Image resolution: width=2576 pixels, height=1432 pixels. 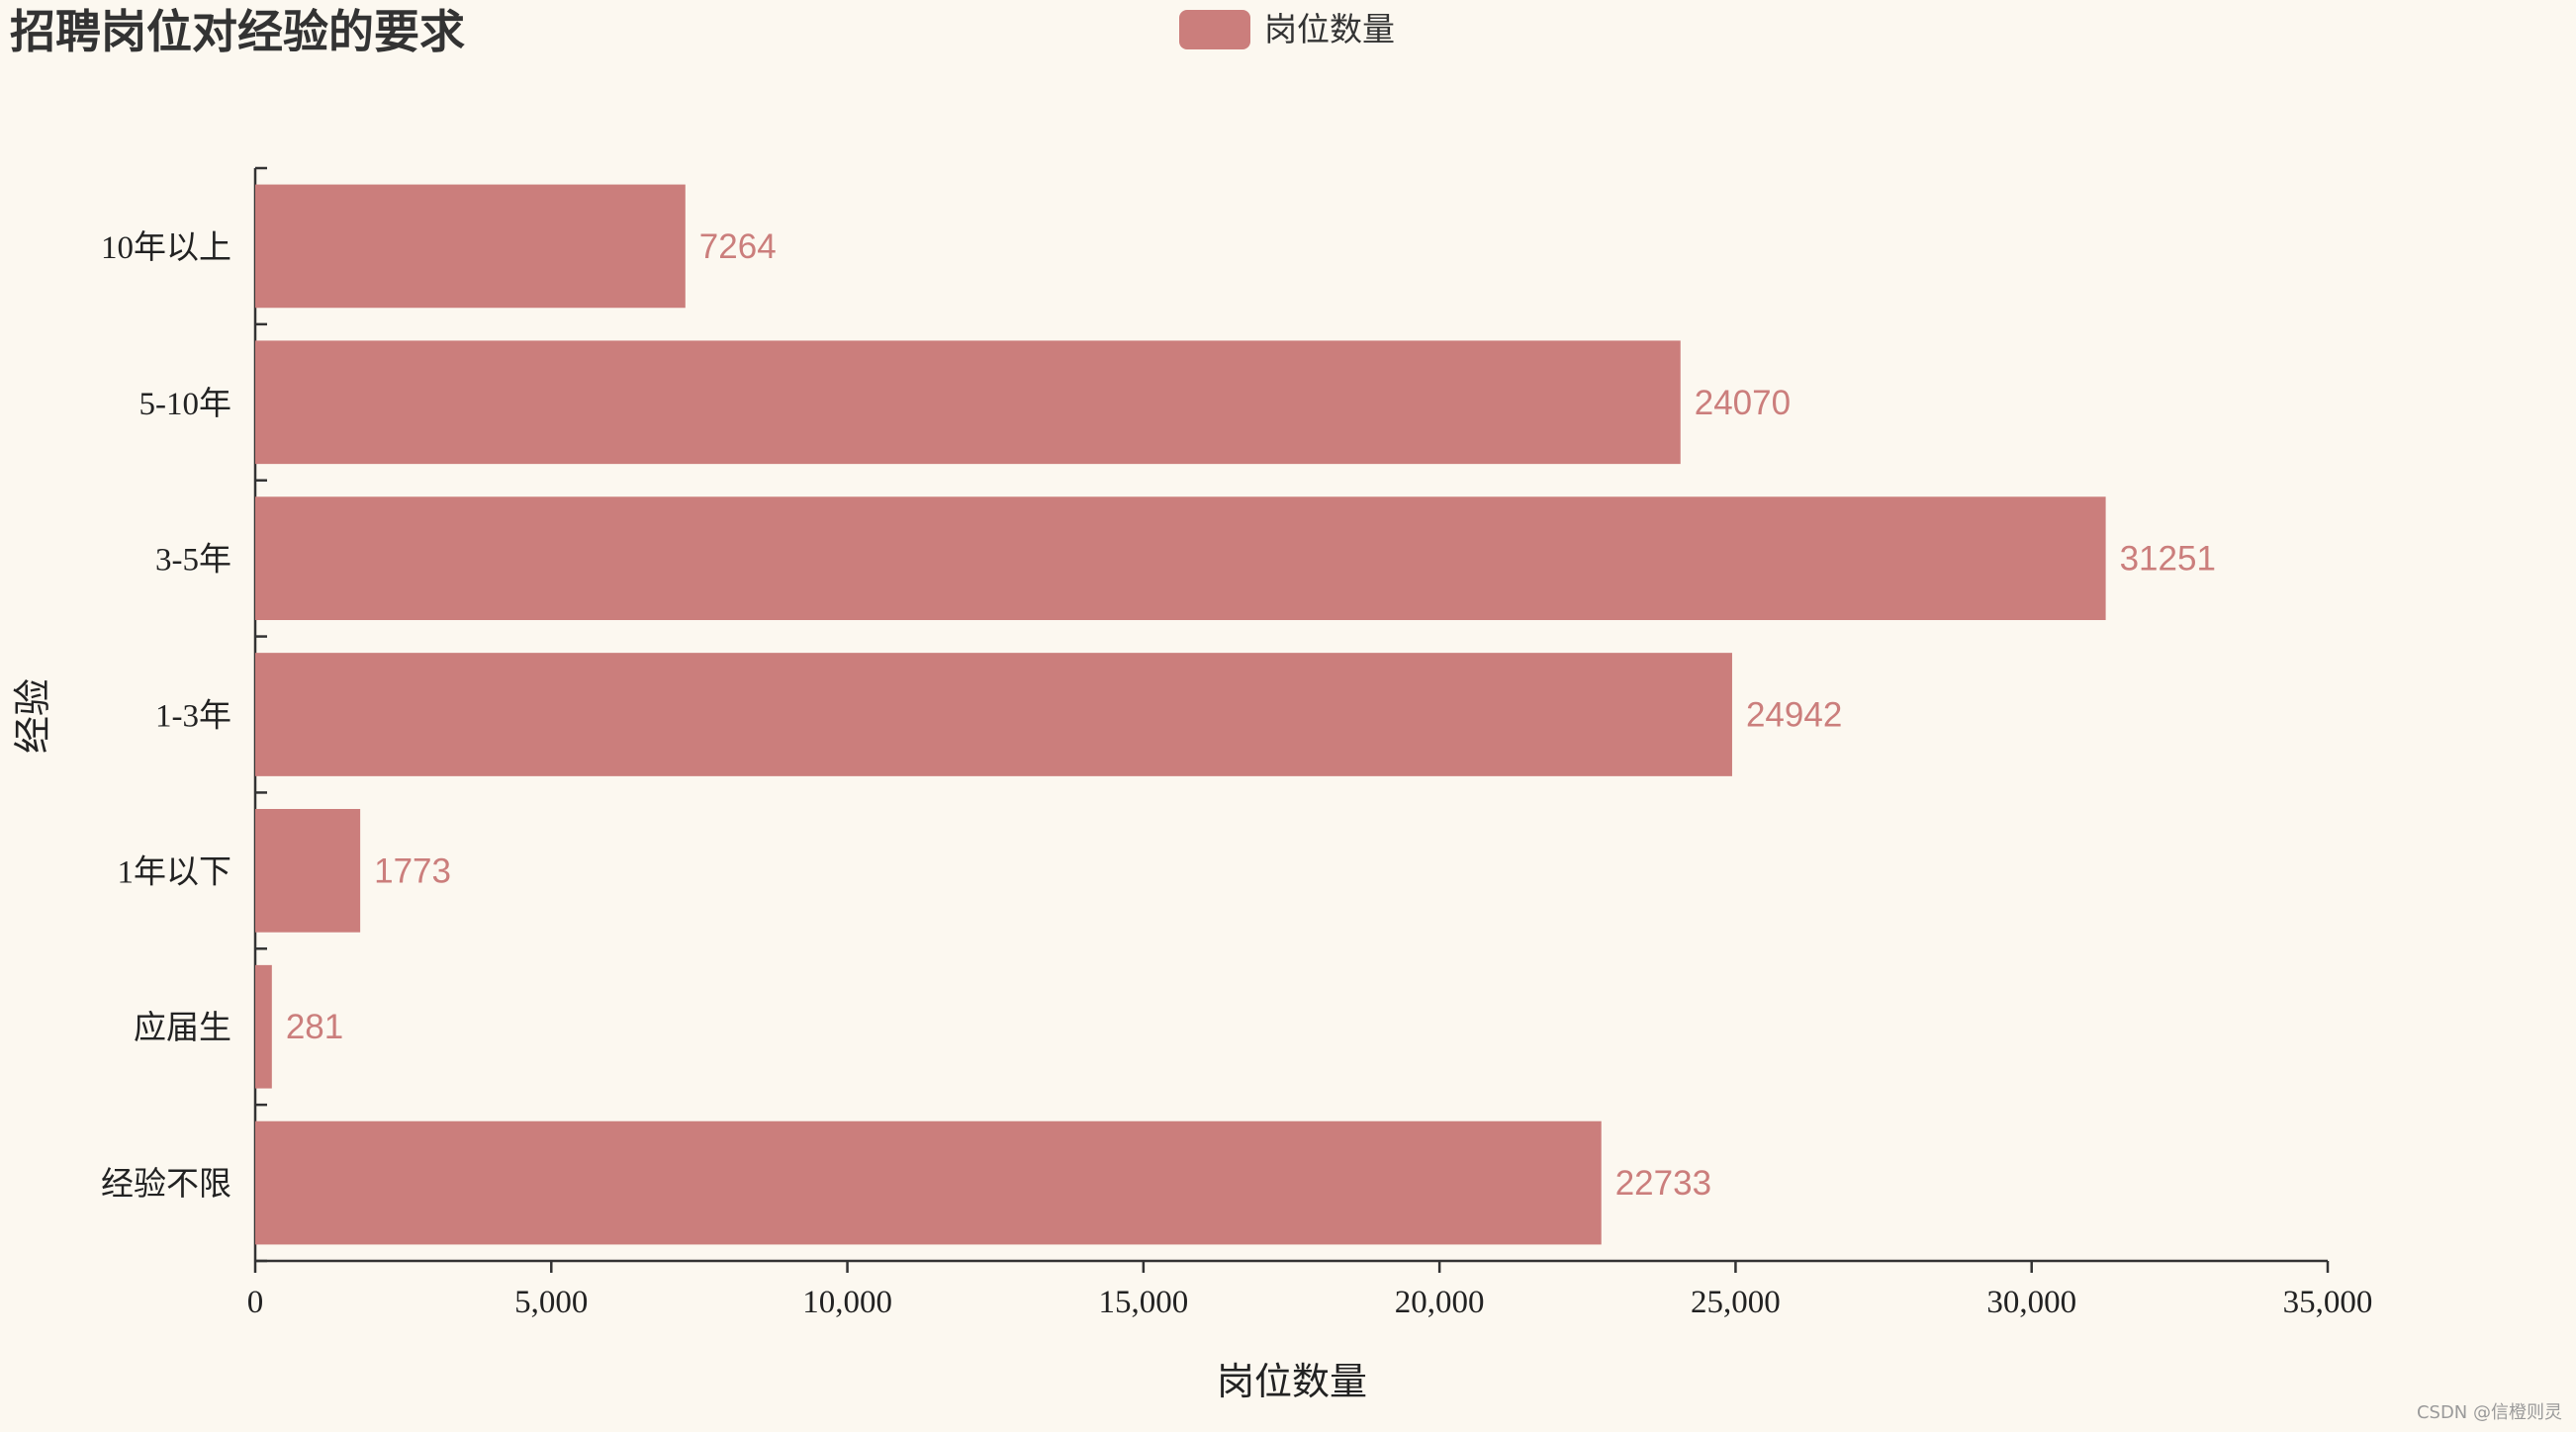 I want to click on bar-value-label: 281, so click(x=314, y=1027).